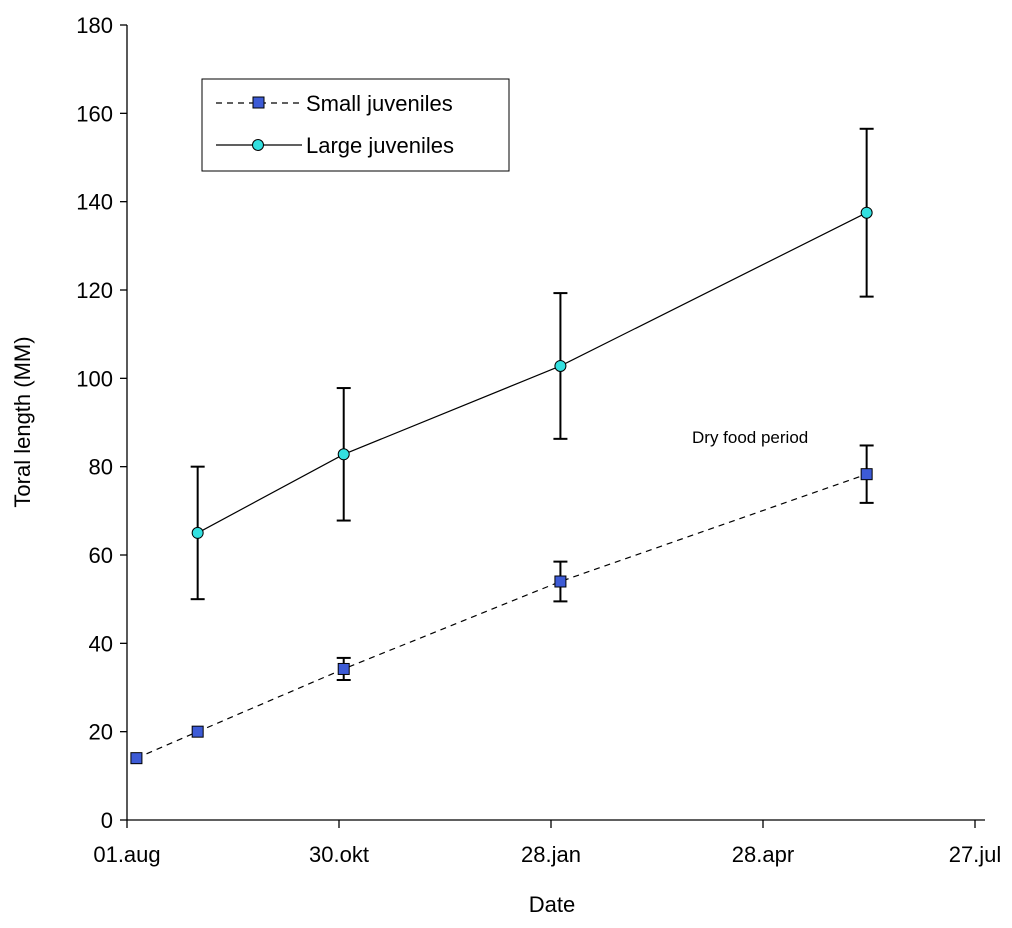  What do you see at coordinates (380, 145) in the screenshot?
I see `legend-label-large-juveniles: Large juveniles` at bounding box center [380, 145].